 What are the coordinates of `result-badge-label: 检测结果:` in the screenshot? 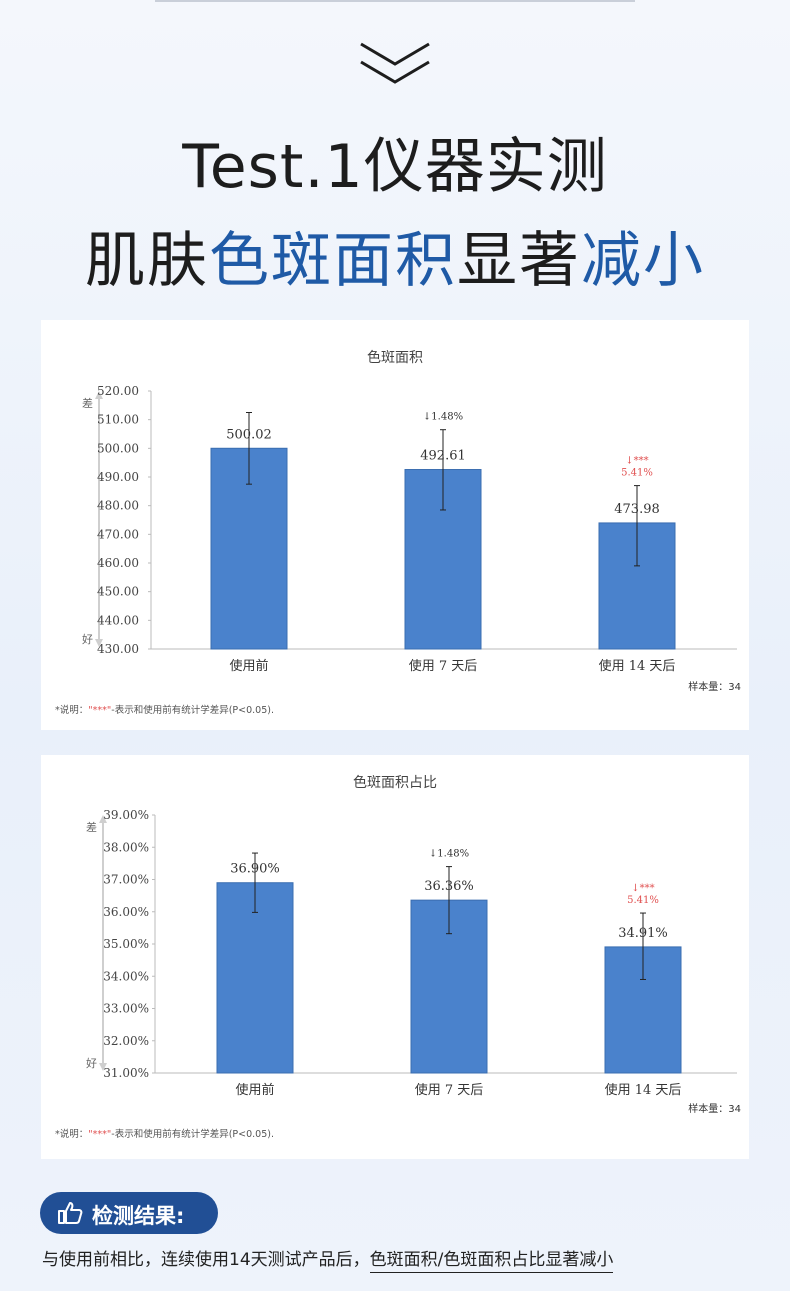 It's located at (138, 1216).